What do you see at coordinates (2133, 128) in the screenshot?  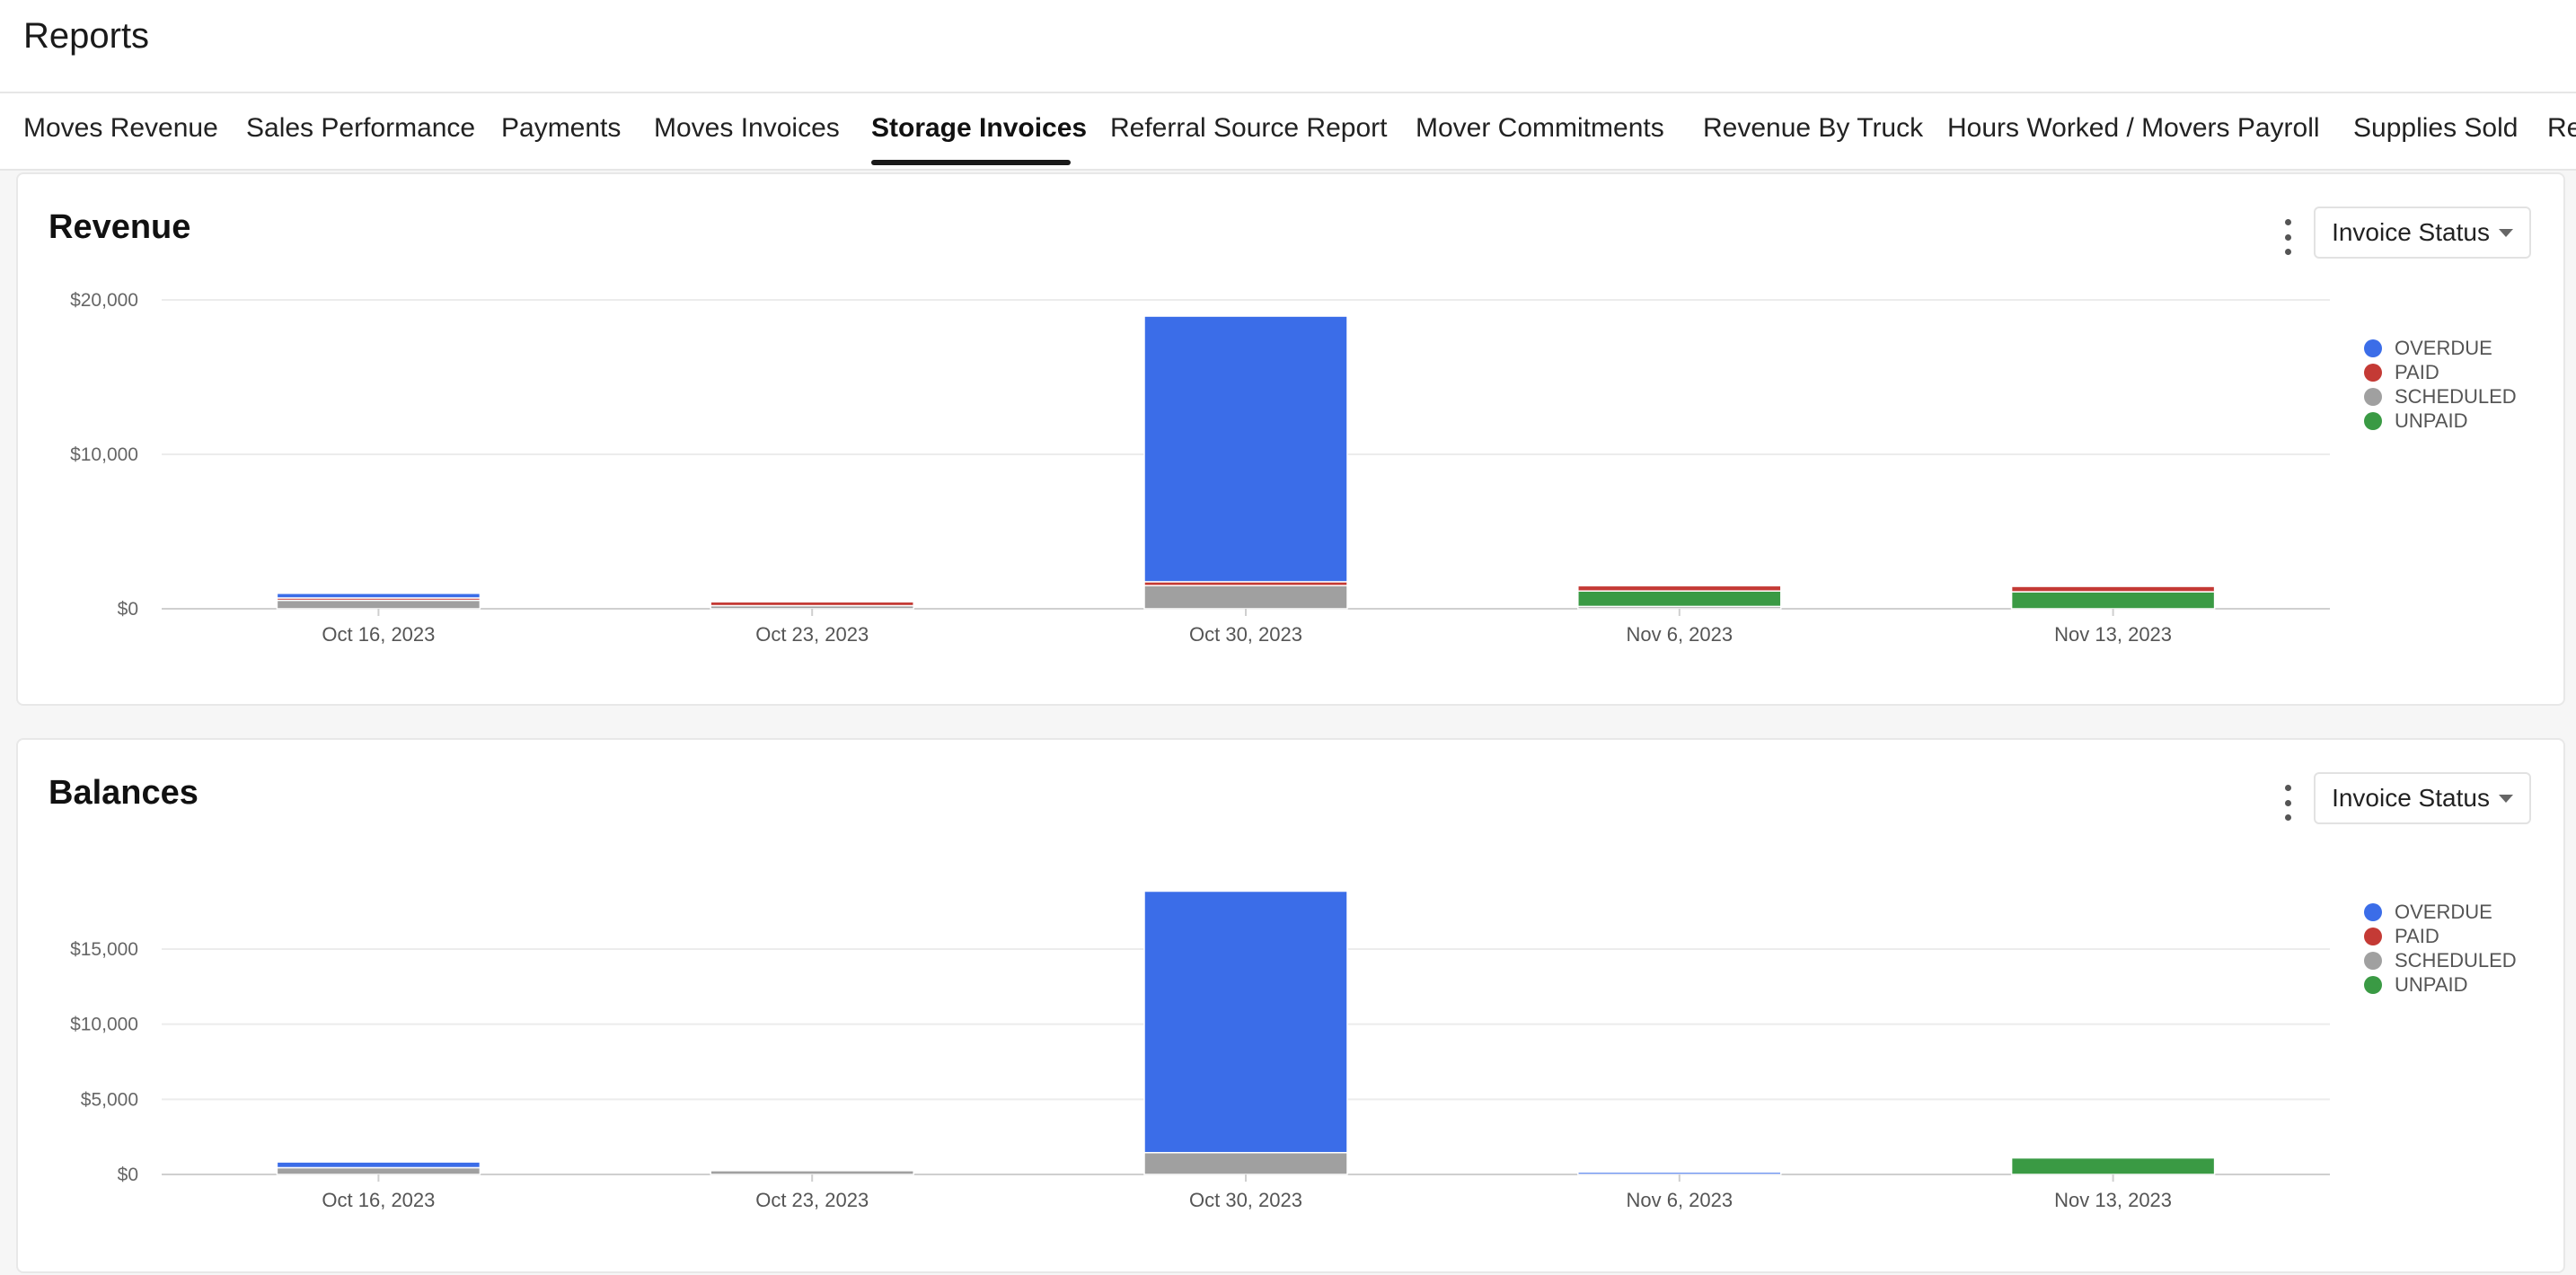 I see `tab-hours-worked-movers-payroll: Hours Worked / Movers Payroll` at bounding box center [2133, 128].